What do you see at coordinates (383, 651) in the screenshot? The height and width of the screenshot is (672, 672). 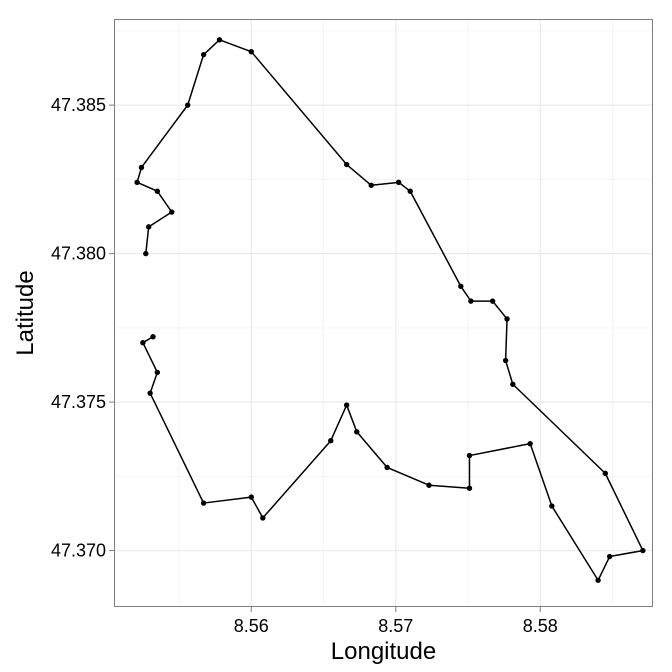 I see `x-axis-title: Longitude` at bounding box center [383, 651].